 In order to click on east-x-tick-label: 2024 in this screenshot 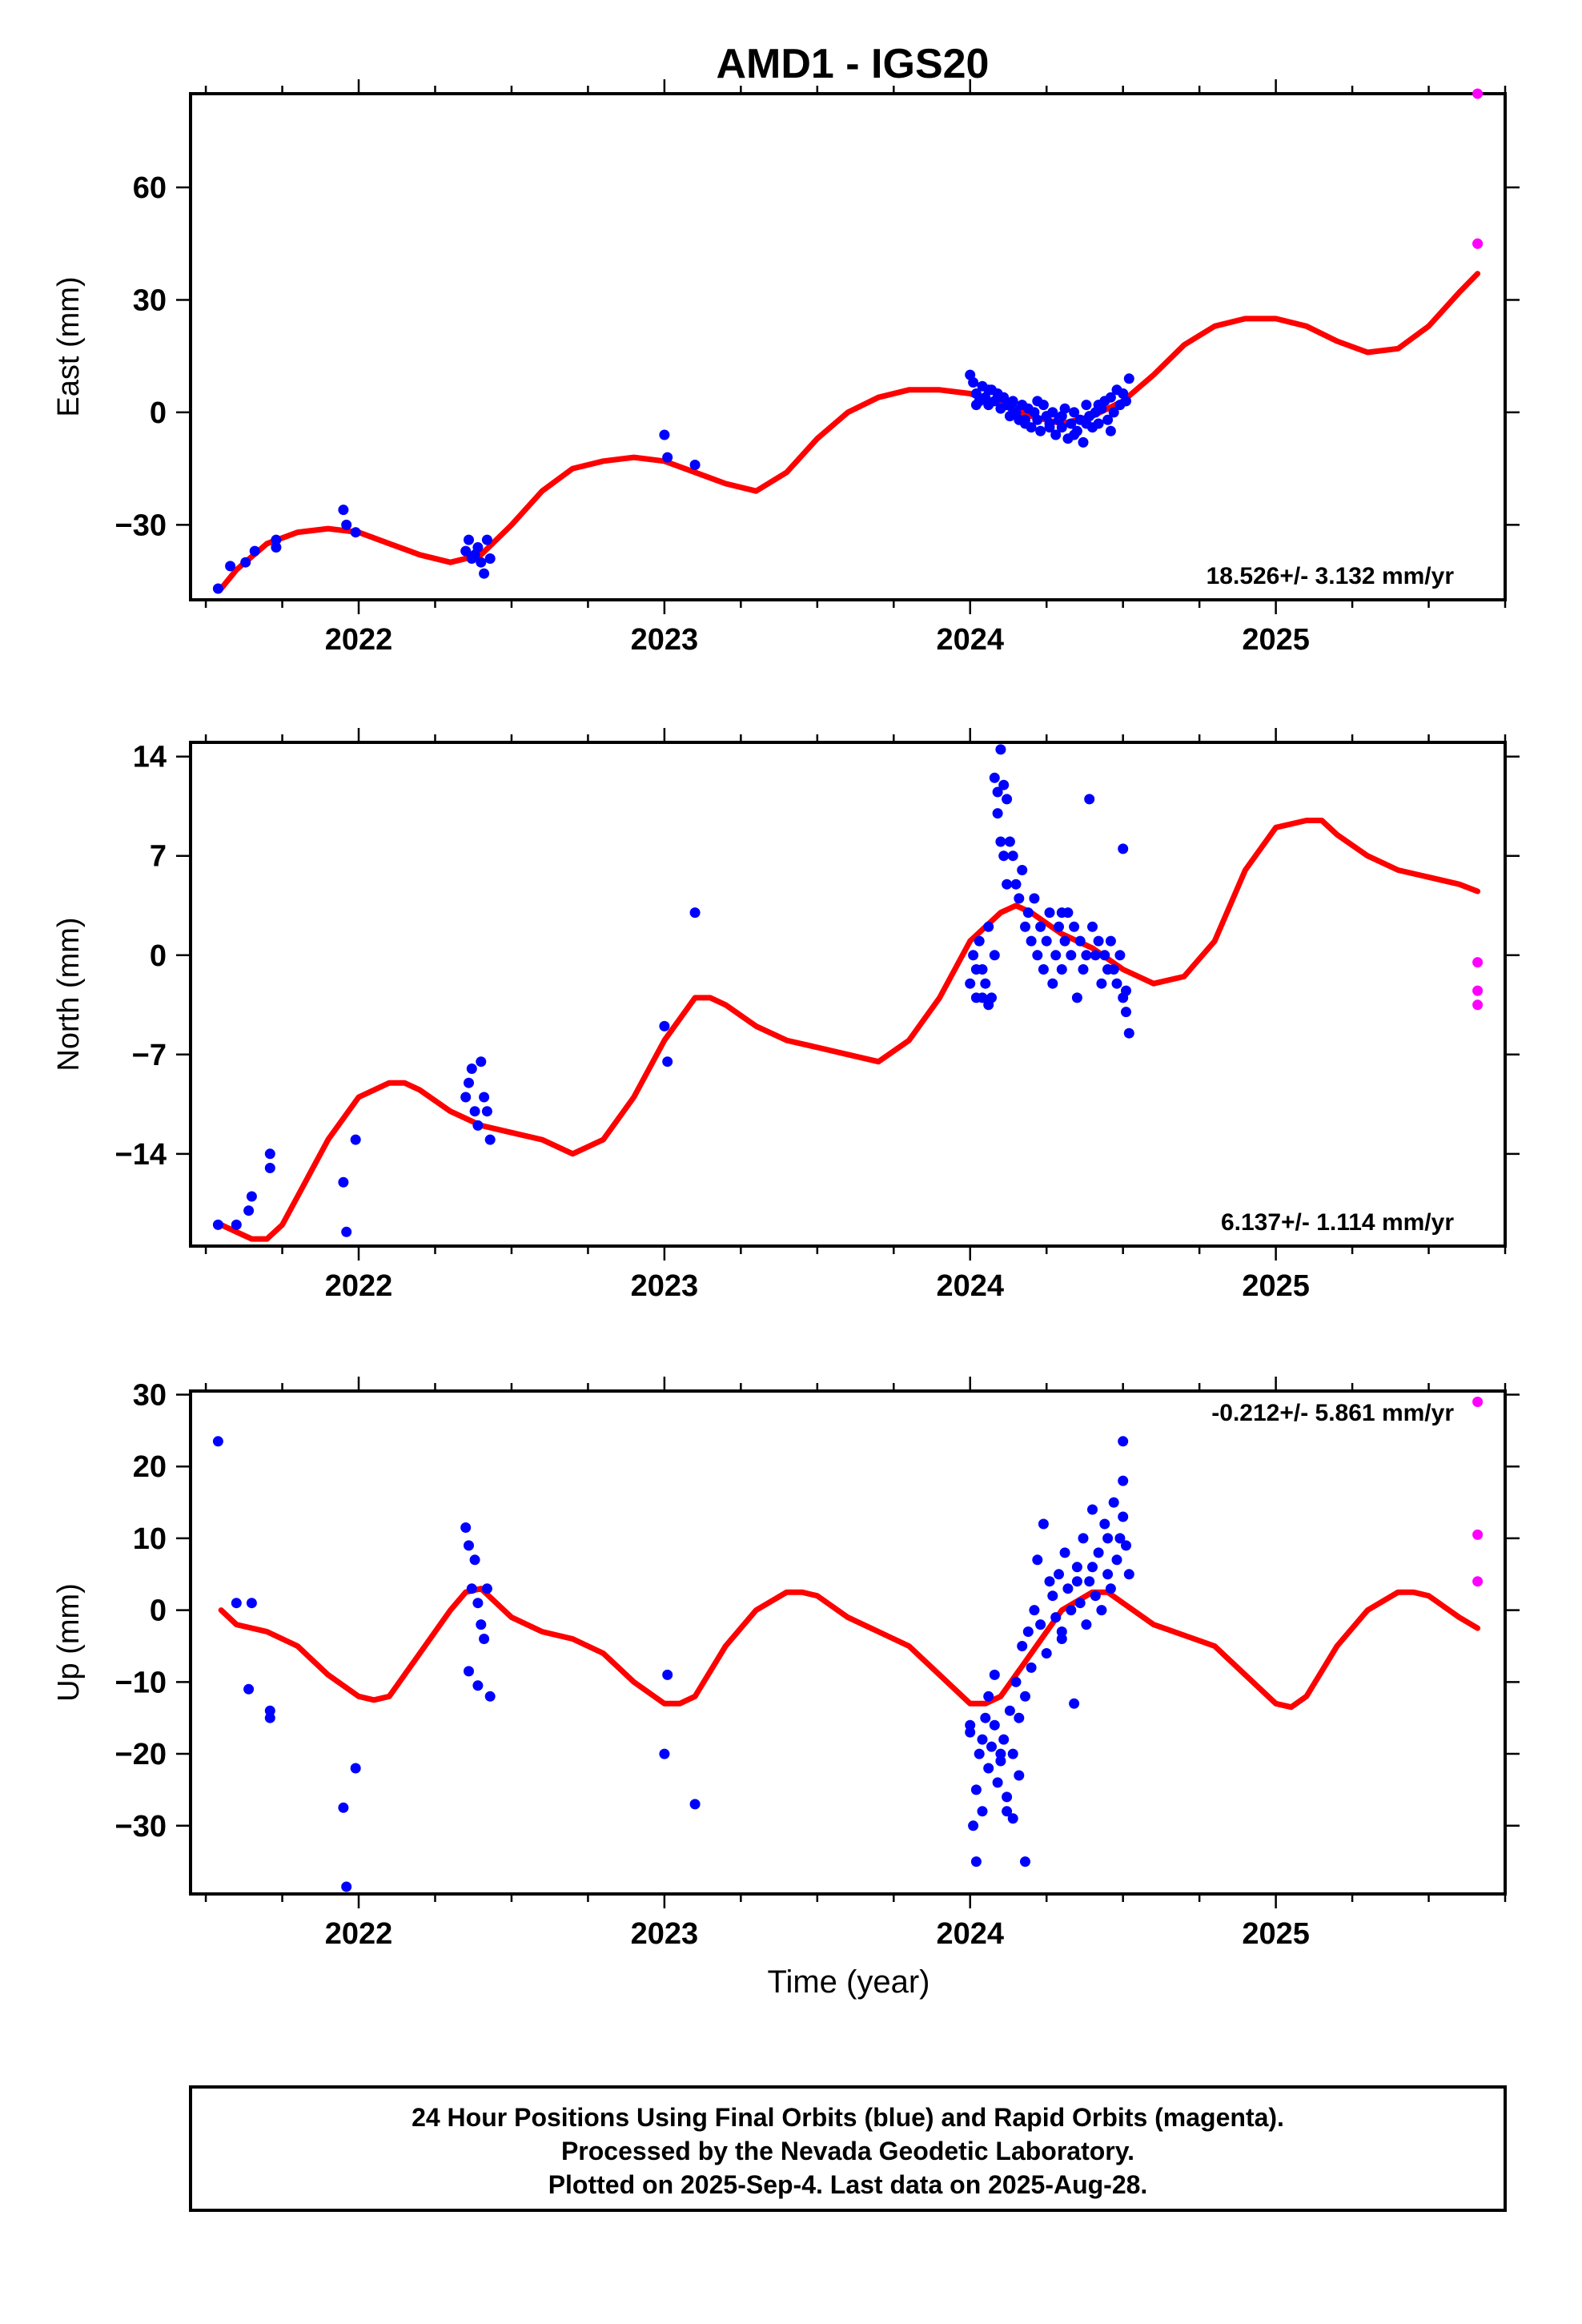, I will do `click(970, 640)`.